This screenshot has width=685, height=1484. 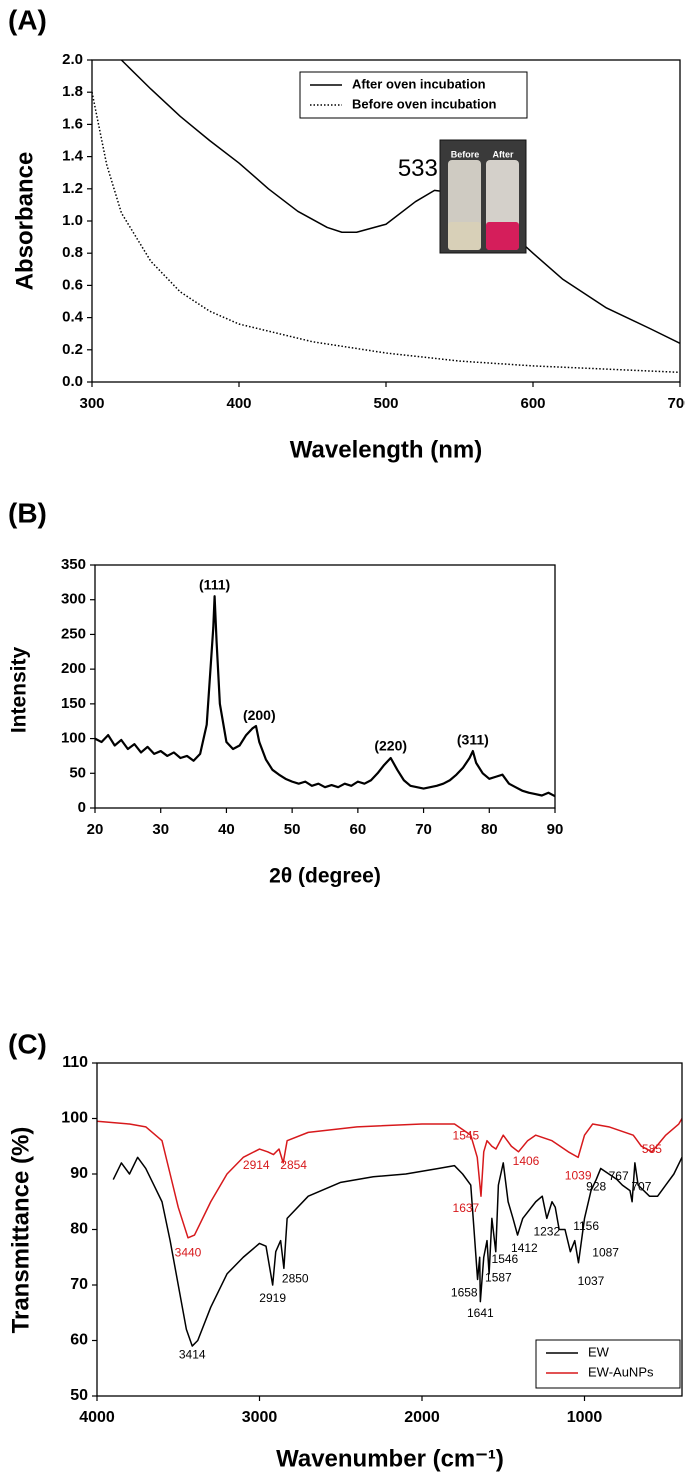 What do you see at coordinates (82, 807) in the screenshot?
I see `y-tick-label: 0` at bounding box center [82, 807].